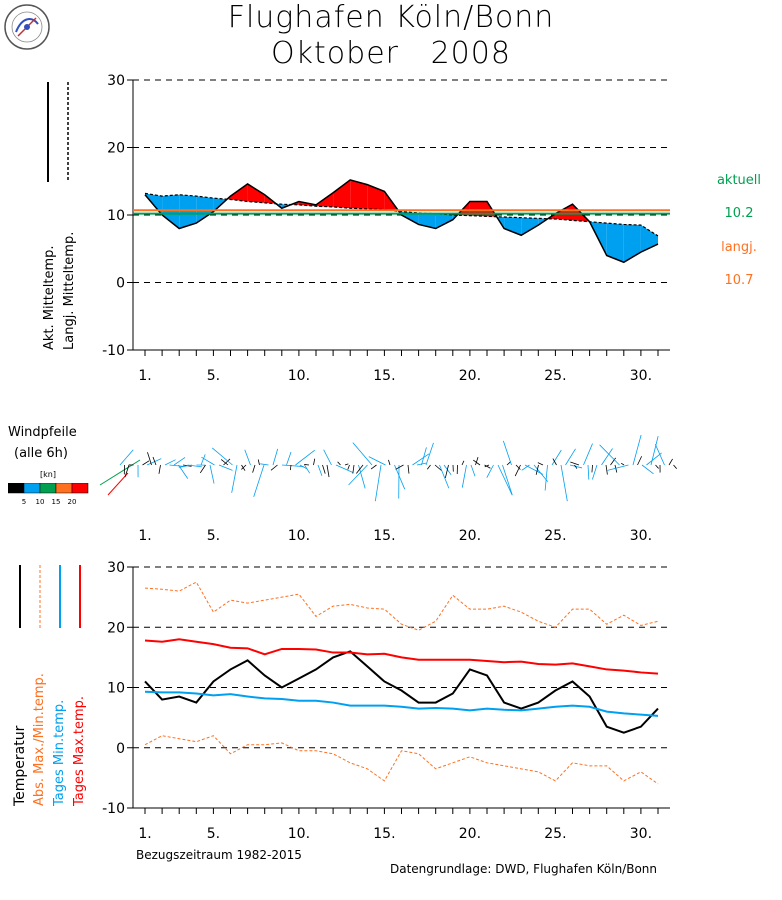 The width and height of the screenshot is (782, 900). What do you see at coordinates (213, 376) in the screenshot?
I see `mean-x-tick-label: 5.` at bounding box center [213, 376].